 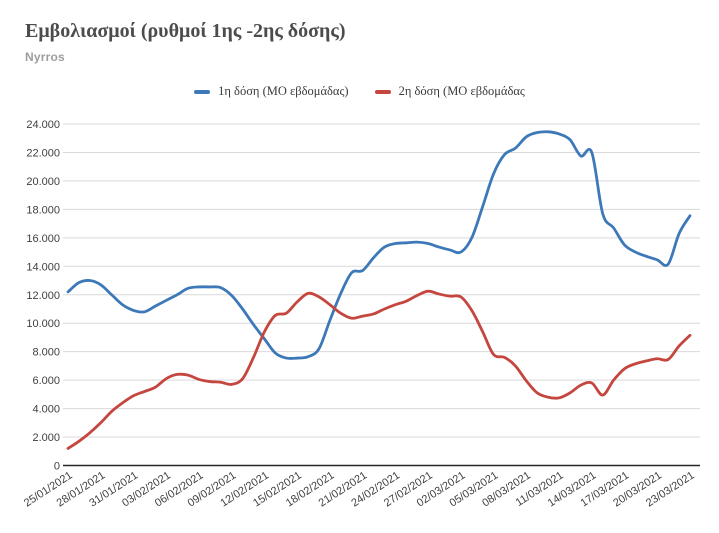 What do you see at coordinates (43, 153) in the screenshot?
I see `y-tick-label: 22.000` at bounding box center [43, 153].